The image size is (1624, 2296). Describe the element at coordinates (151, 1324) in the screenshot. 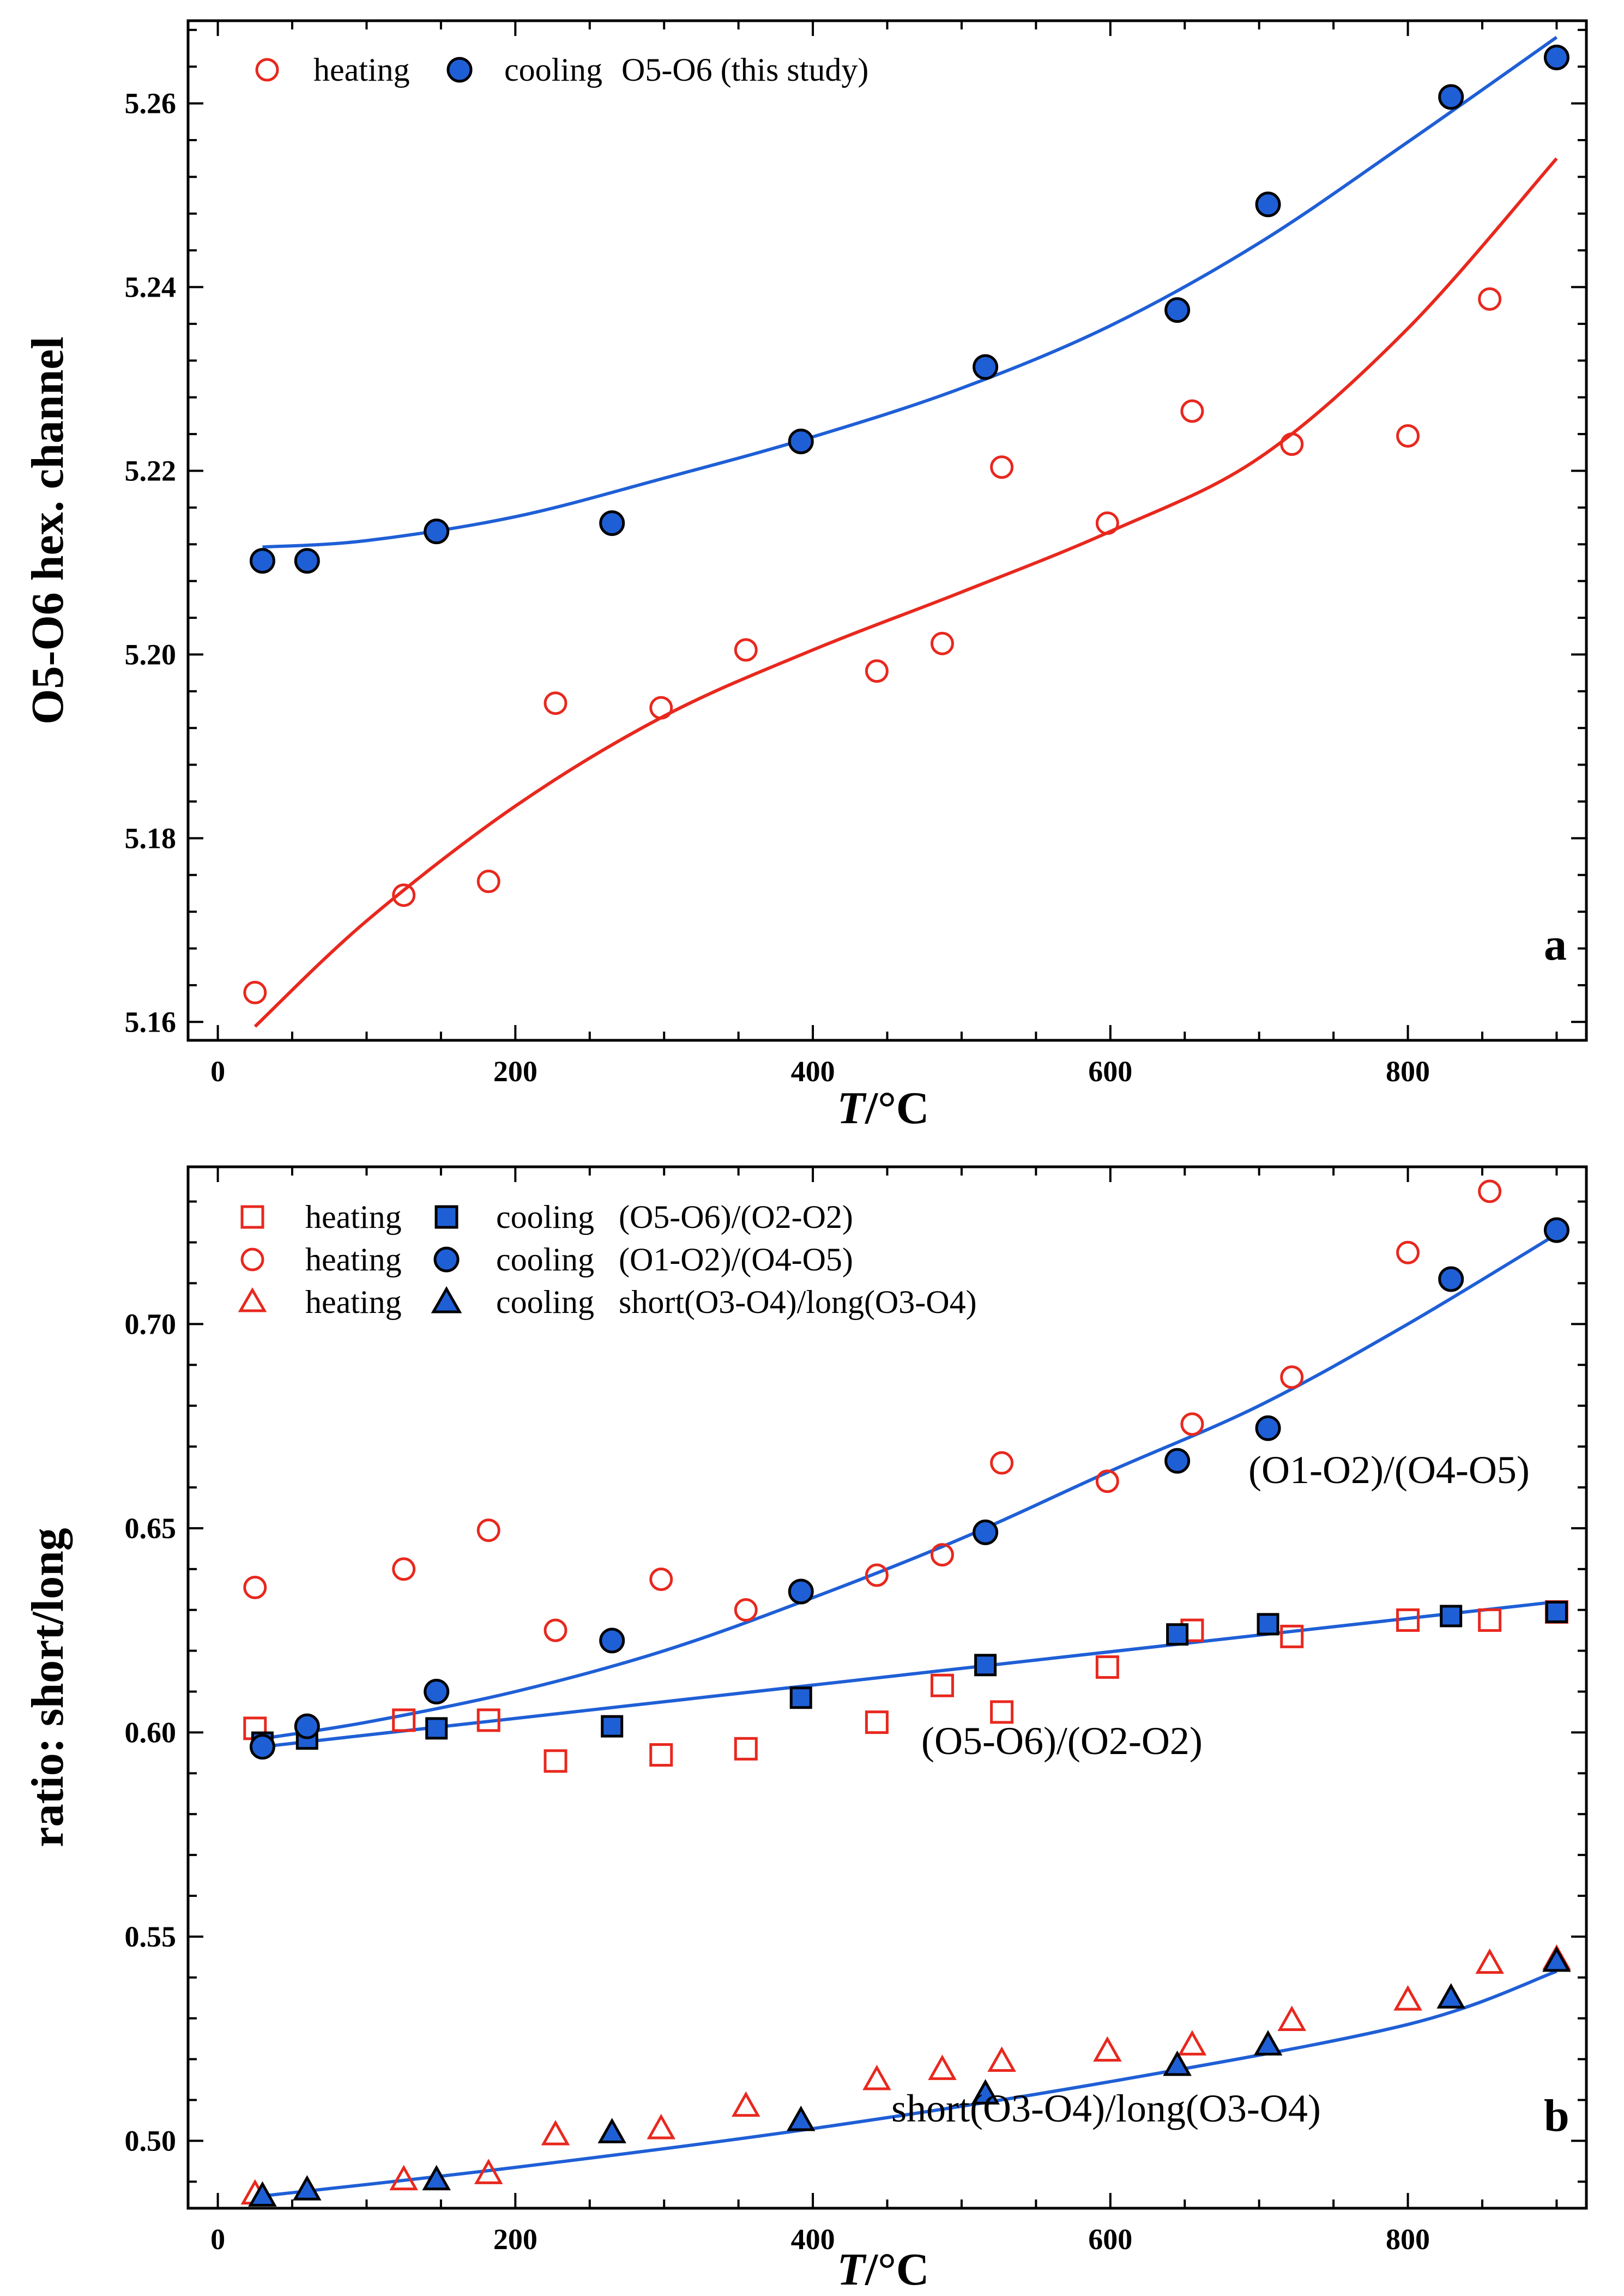

I see `y-tick-label: 0.70` at that location.